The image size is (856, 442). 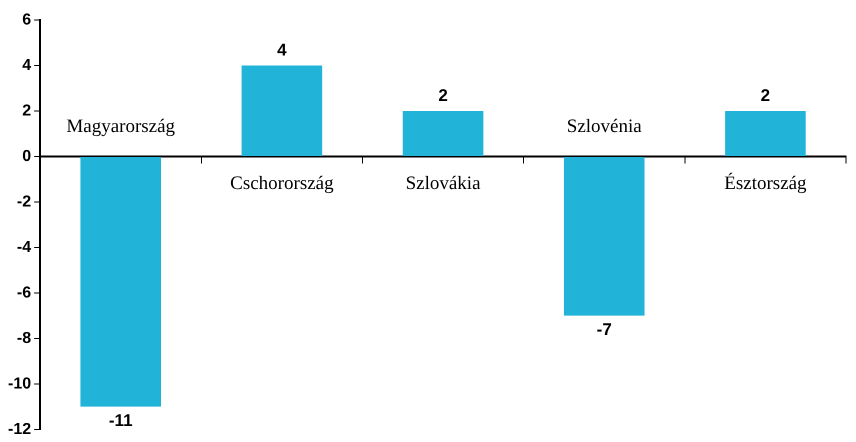 What do you see at coordinates (24, 293) in the screenshot?
I see `y-tick-label: -6` at bounding box center [24, 293].